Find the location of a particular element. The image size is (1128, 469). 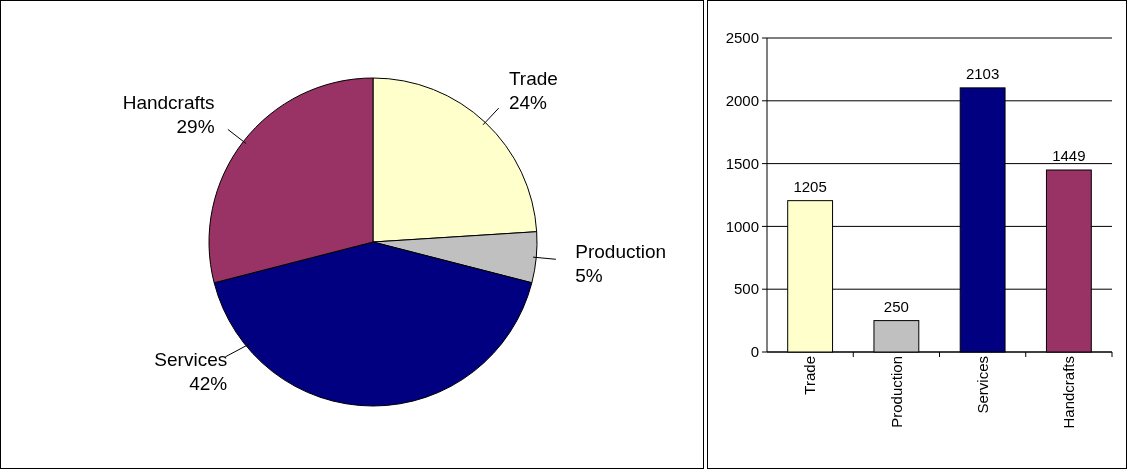

y-tick-label: 1000 is located at coordinates (742, 226).